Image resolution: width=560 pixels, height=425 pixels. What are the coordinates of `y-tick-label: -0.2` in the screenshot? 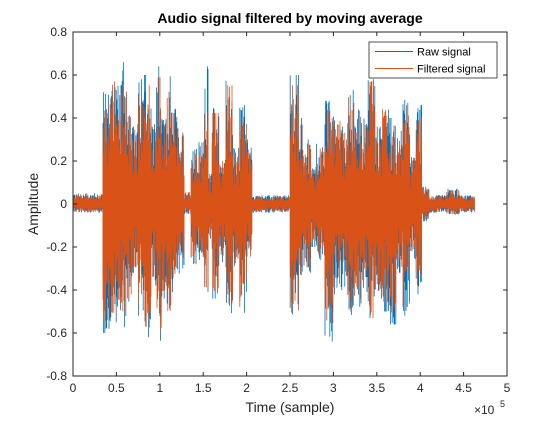 It's located at (56, 247).